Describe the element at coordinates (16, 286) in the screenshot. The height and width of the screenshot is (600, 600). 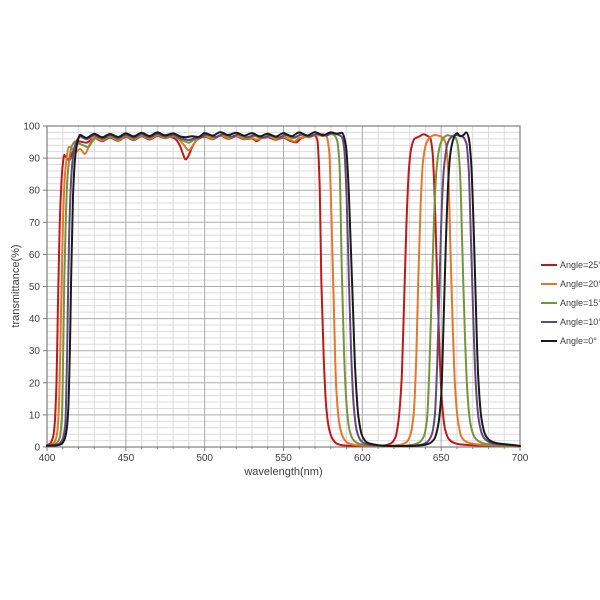
I see `y-axis-title: transmittance(%)` at that location.